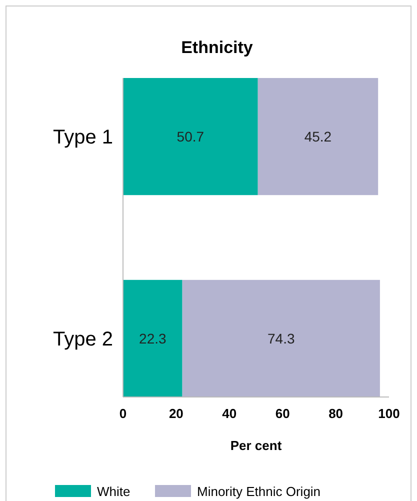 The height and width of the screenshot is (501, 417). Describe the element at coordinates (113, 491) in the screenshot. I see `legend-label: White` at that location.